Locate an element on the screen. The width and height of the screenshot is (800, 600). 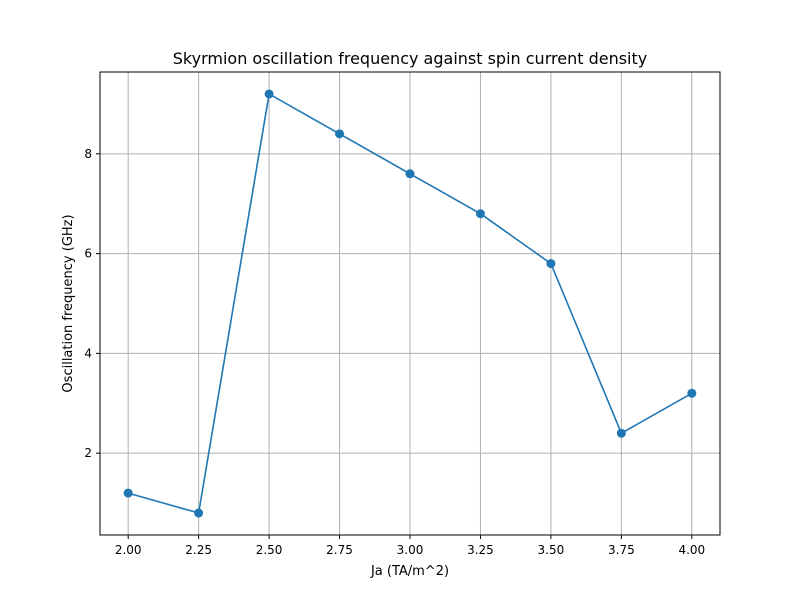
x-tick-label: 3.25 is located at coordinates (480, 550).